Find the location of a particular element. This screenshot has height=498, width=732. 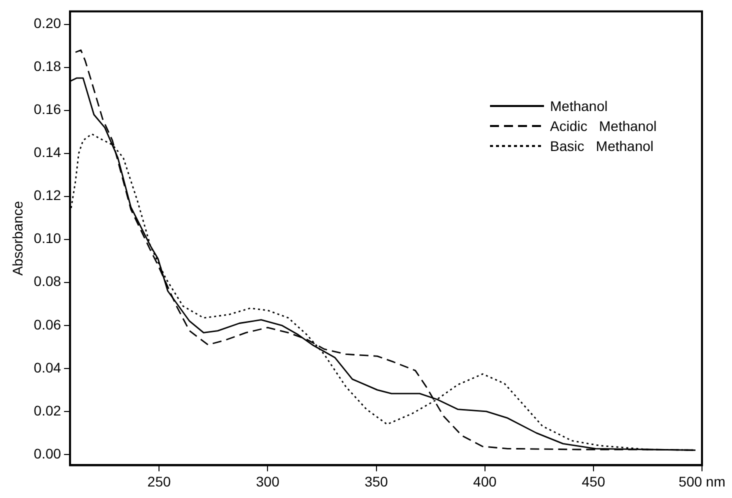

y-tick-label: 0.06 is located at coordinates (48, 324).